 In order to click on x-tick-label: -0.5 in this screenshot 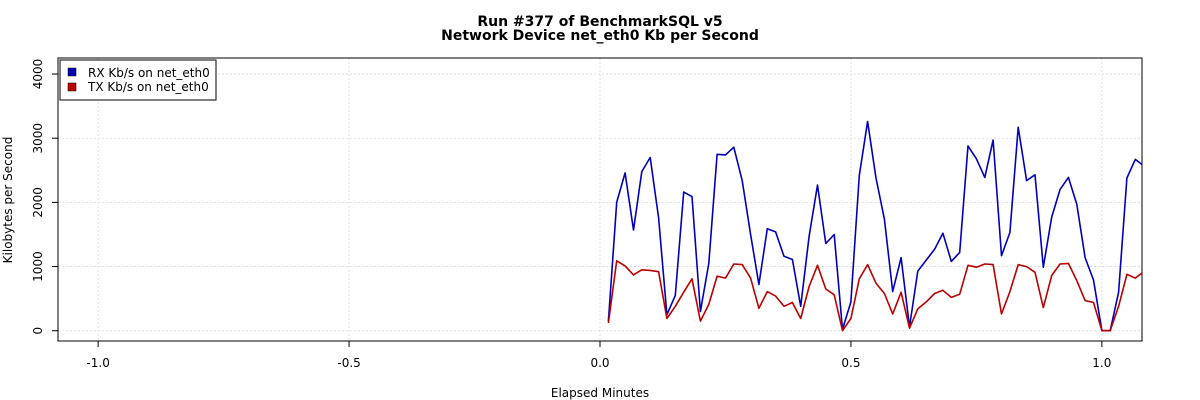, I will do `click(348, 363)`.